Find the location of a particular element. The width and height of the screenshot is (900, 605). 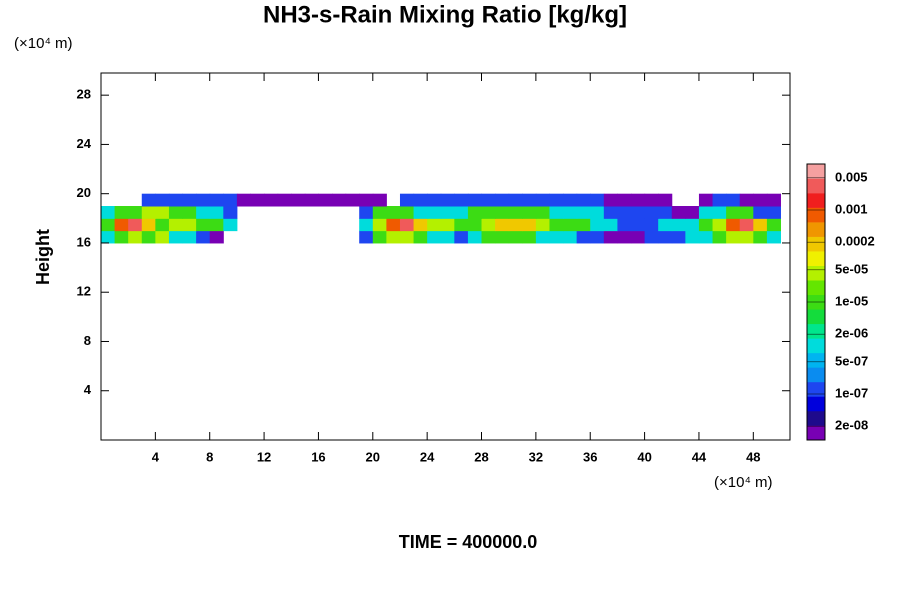

y-tick-label: 20 is located at coordinates (84, 192).